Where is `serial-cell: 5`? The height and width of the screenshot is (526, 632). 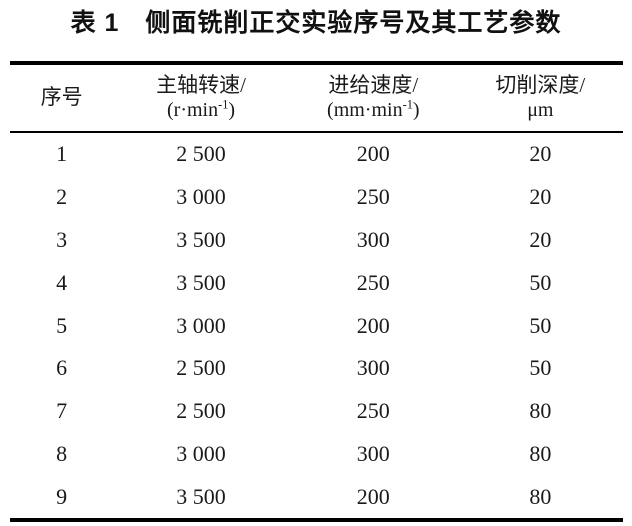 serial-cell: 5 is located at coordinates (62, 325).